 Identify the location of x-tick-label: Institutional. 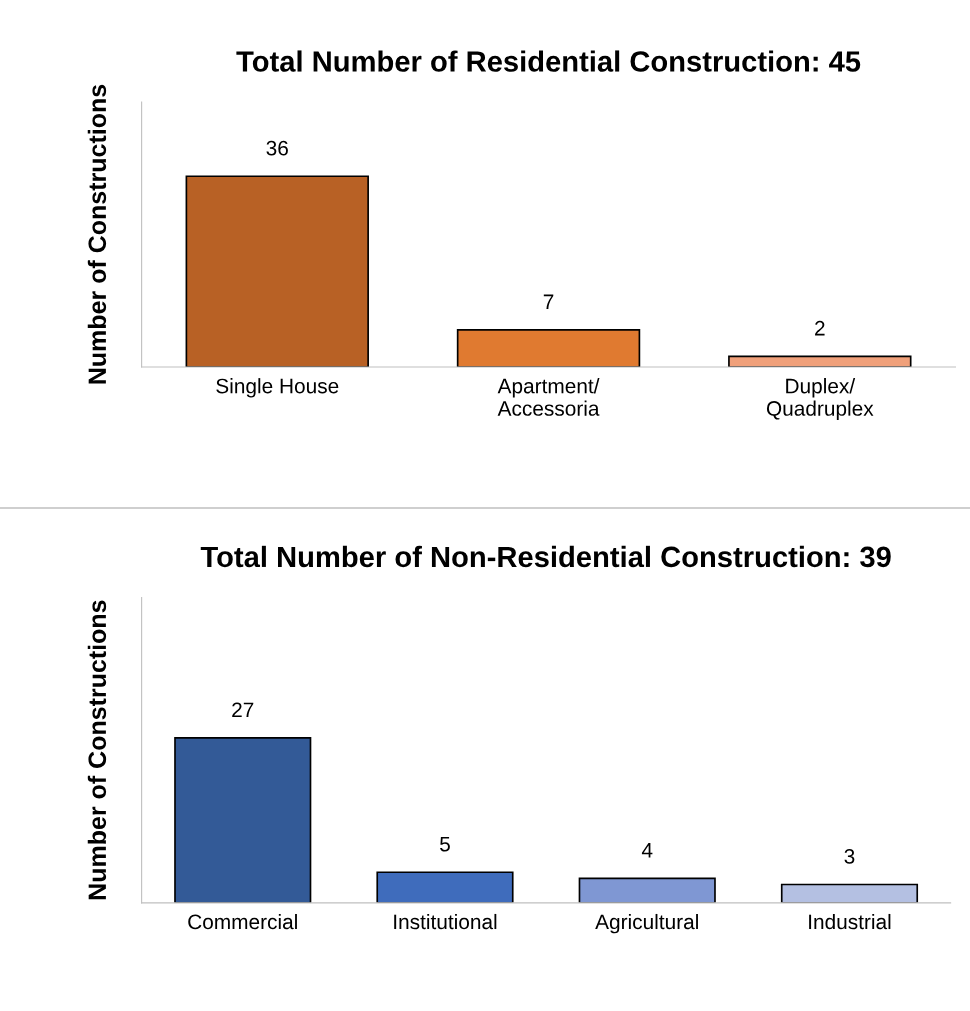
(445, 921).